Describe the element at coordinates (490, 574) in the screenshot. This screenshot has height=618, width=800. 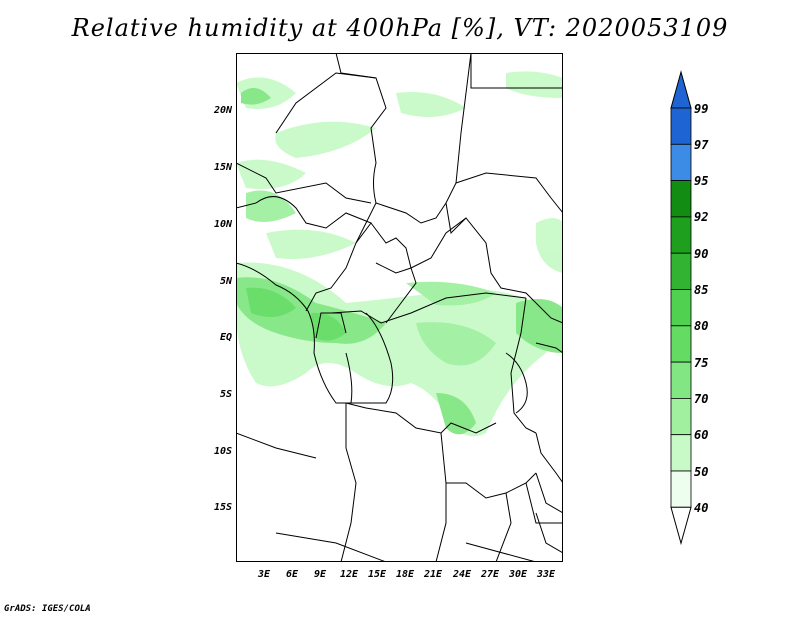
I see `lon-label: 27E` at that location.